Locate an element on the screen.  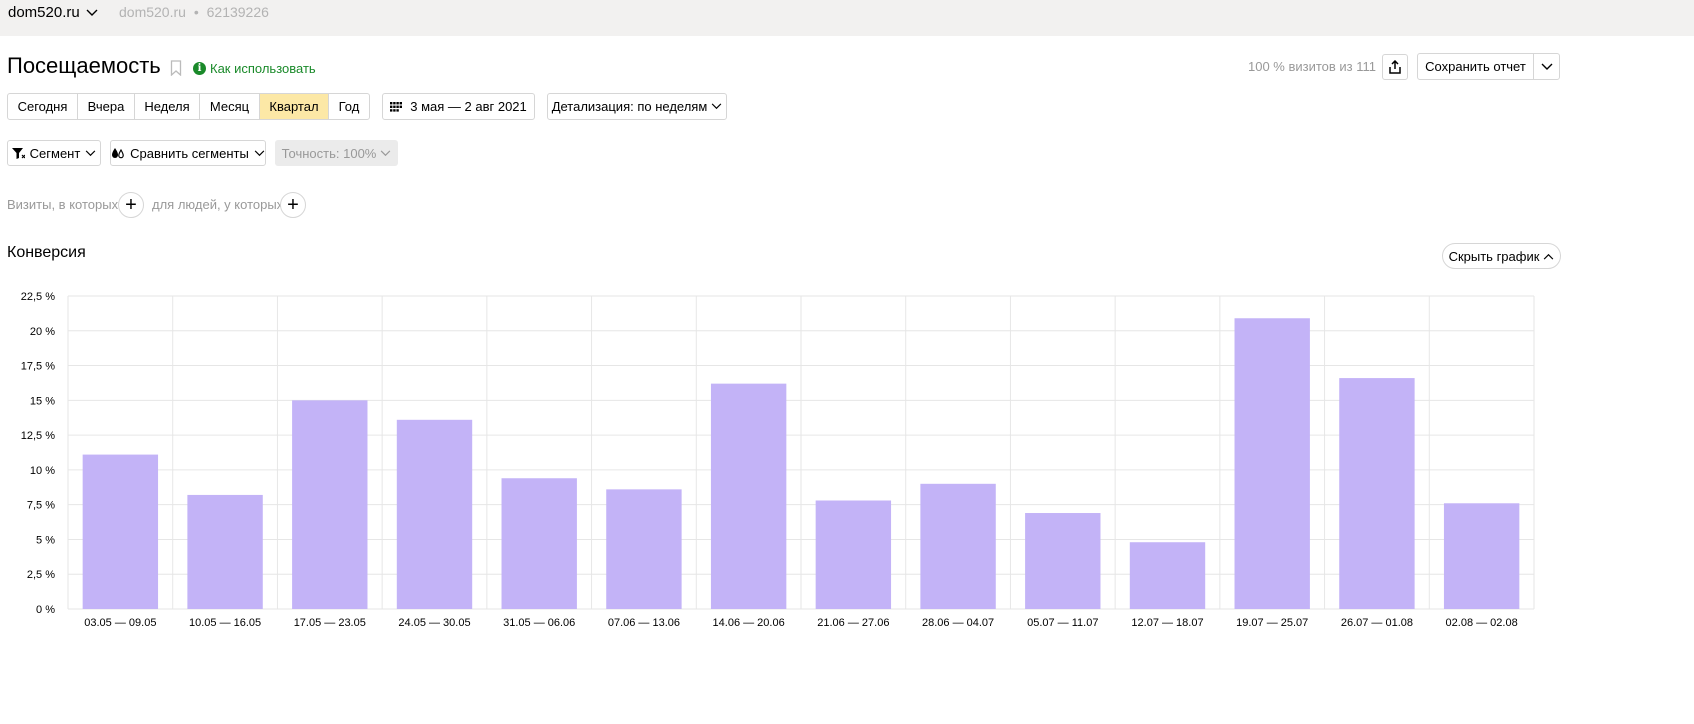
date-range-picker: 3 мая — 2 авг 2021 is located at coordinates (458, 106).